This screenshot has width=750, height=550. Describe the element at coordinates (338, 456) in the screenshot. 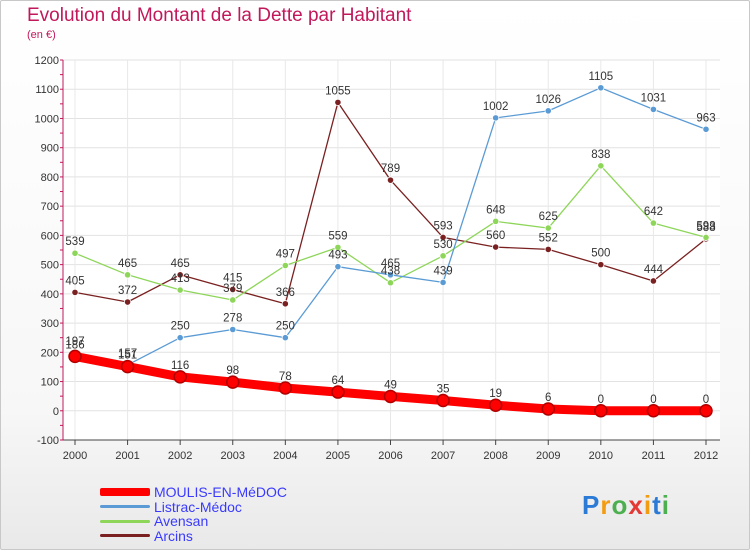

I see `x-tick-label: 2005` at that location.